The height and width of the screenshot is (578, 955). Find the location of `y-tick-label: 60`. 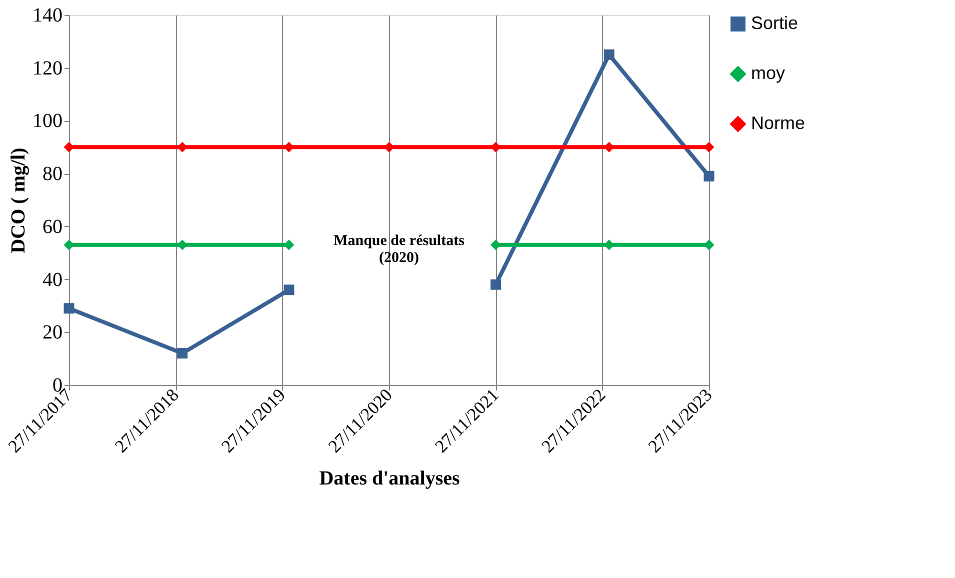

y-tick-label: 60 is located at coordinates (52, 227).